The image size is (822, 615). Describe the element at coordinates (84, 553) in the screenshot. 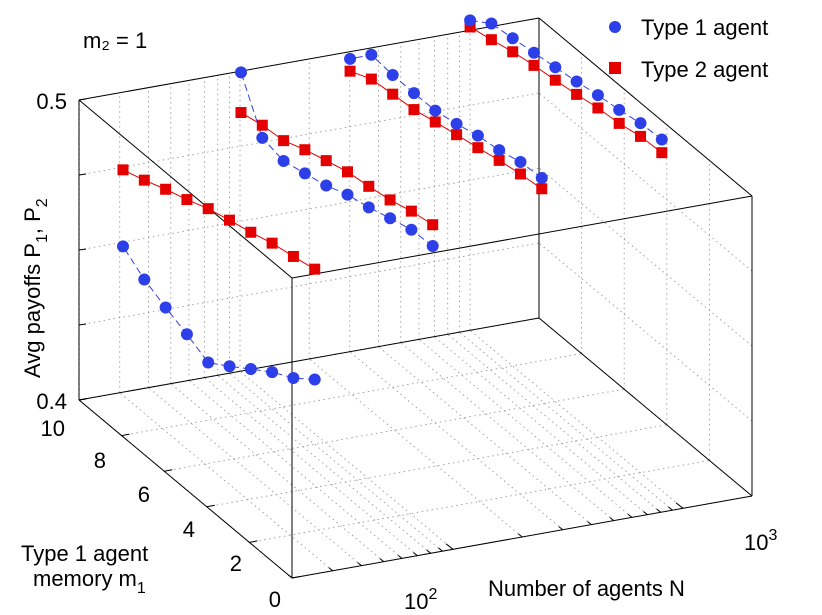

I see `y-axis-label-line1: Type 1 agent` at that location.